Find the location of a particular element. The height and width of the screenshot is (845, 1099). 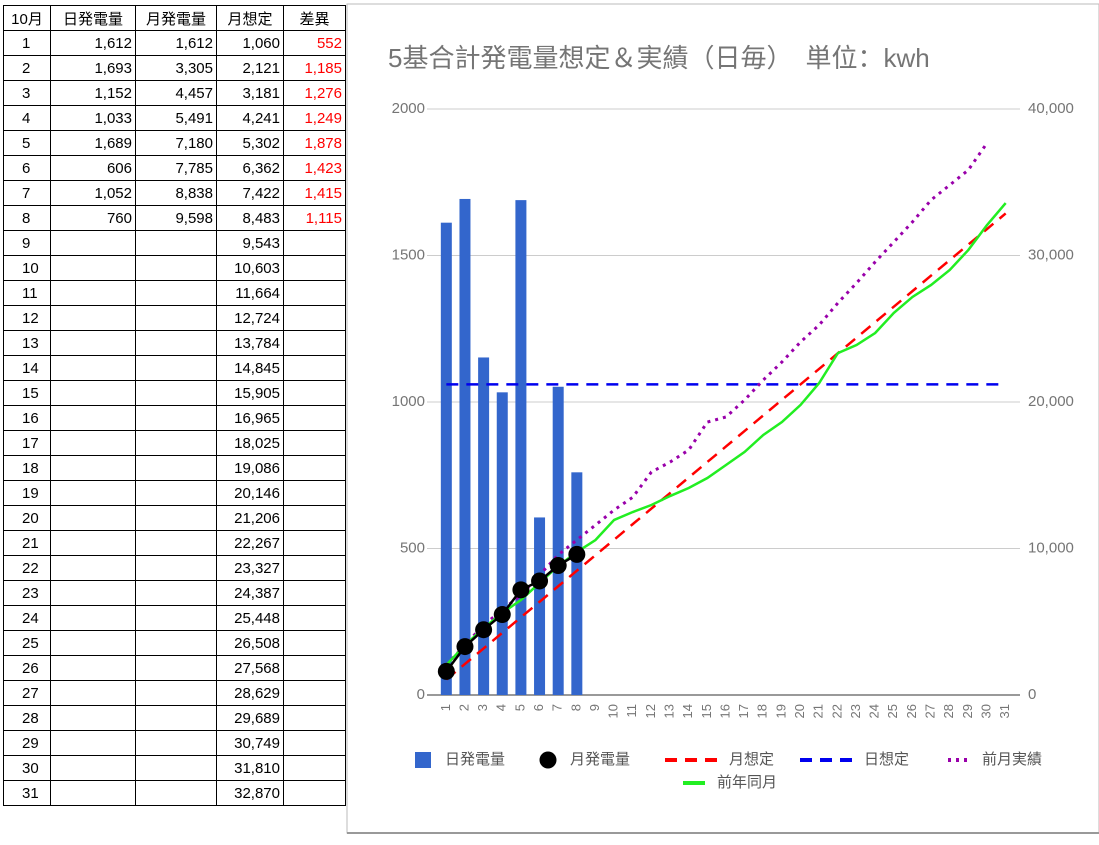

sheet-cell: 1,249 is located at coordinates (314, 118).